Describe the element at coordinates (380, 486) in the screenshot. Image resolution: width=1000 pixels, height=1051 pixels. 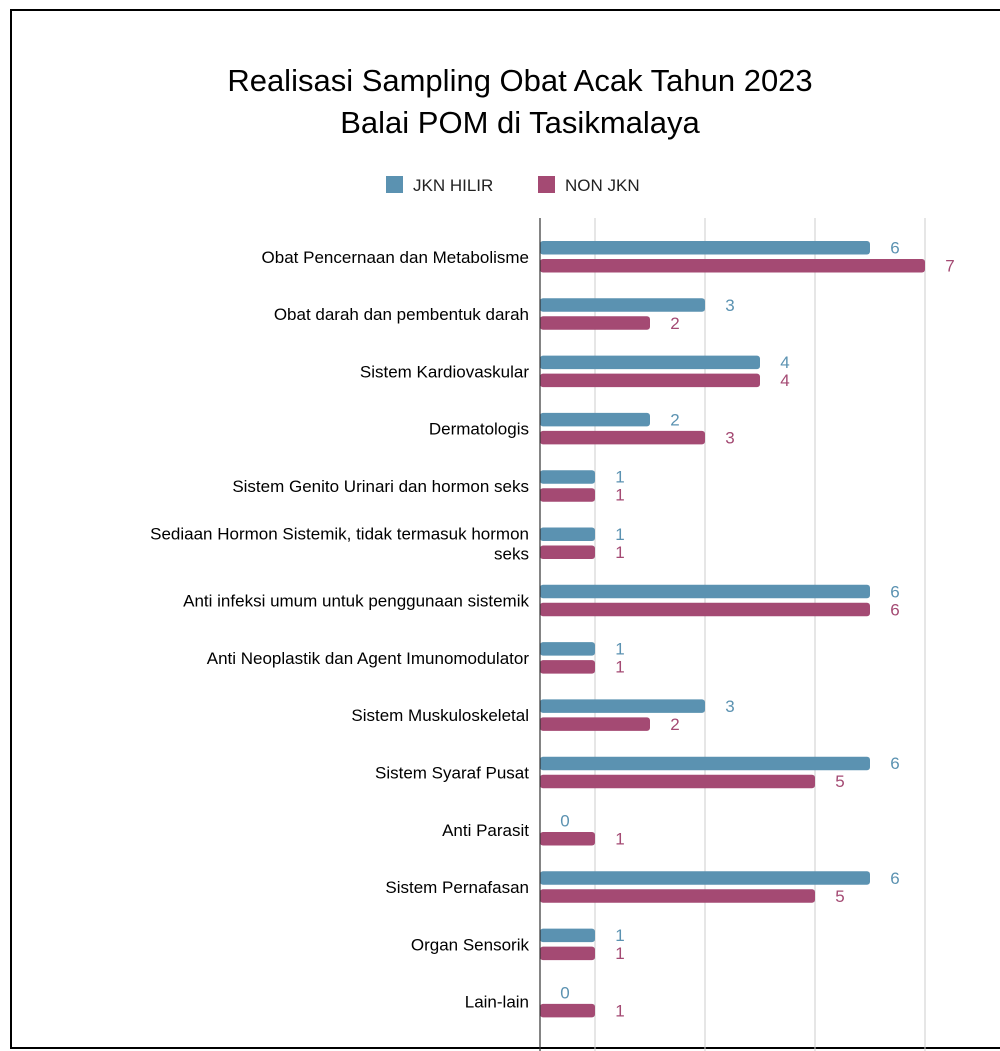
I see `category-label: Sistem Genito Urinari dan hormon seks` at that location.